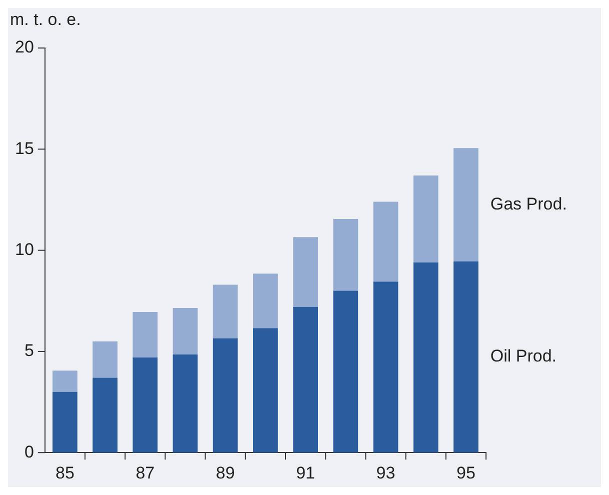  I want to click on x-tick-label: 85, so click(65, 472).